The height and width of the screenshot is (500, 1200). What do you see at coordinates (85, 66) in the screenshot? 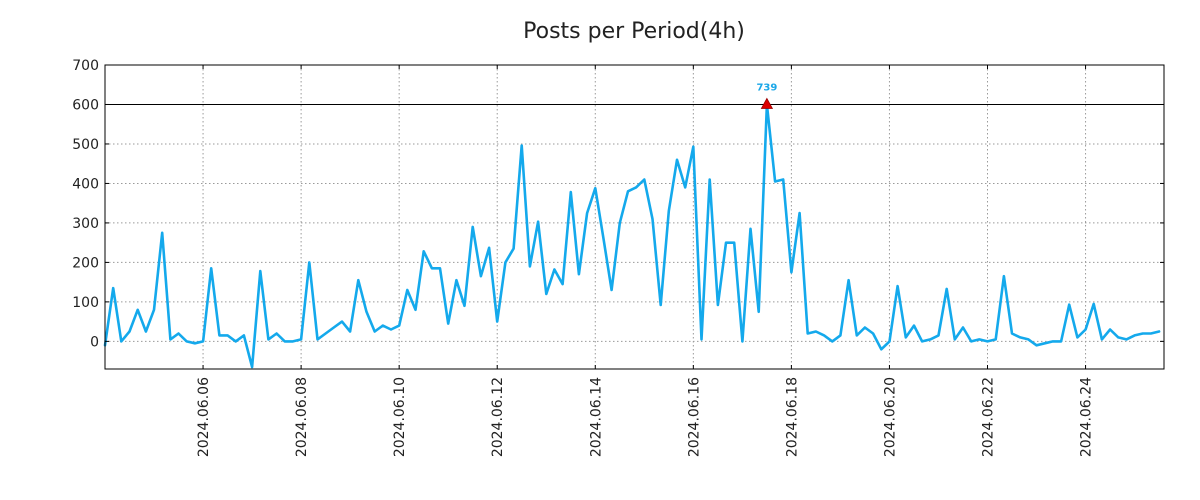
I see `y-tick-label: 700` at bounding box center [85, 66].